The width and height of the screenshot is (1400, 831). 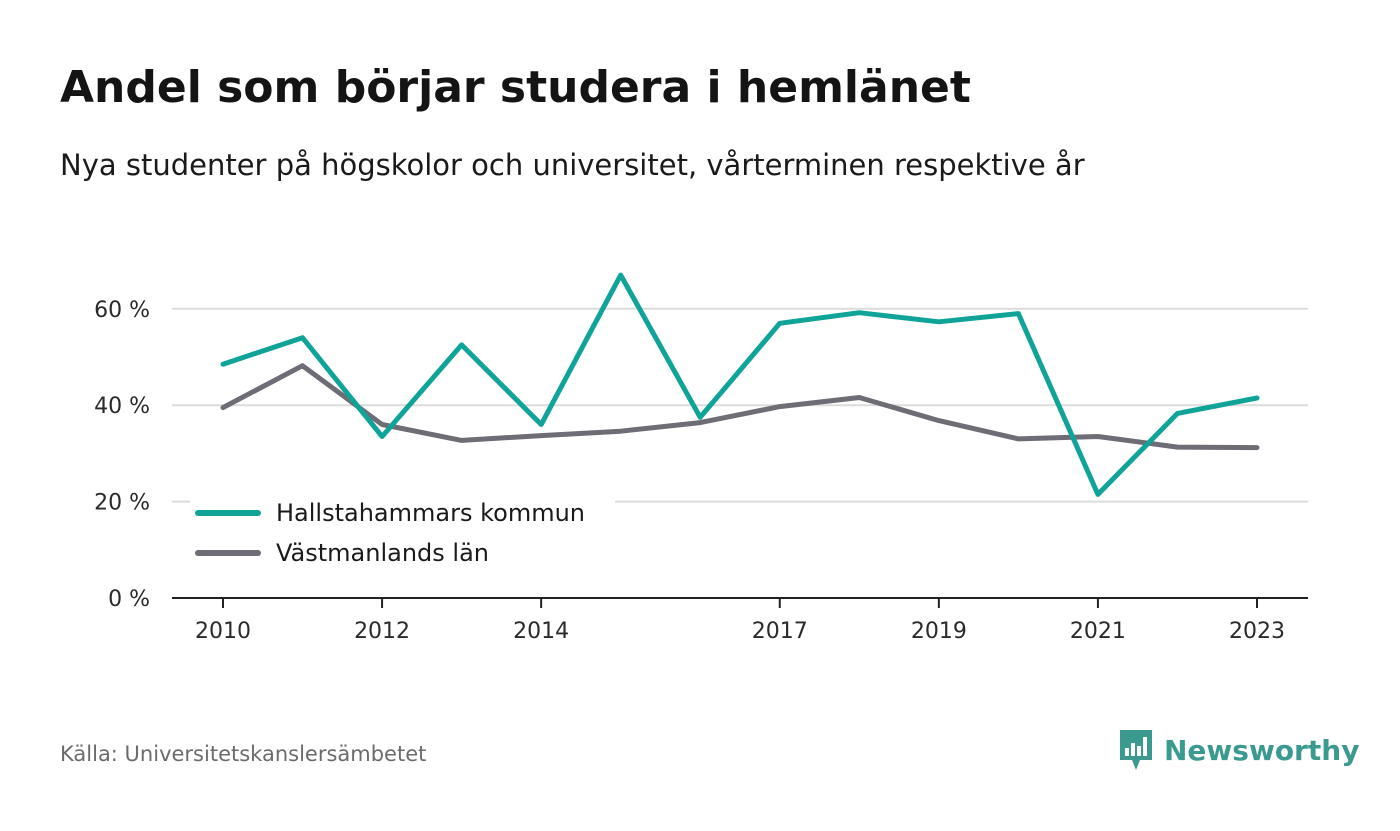 I want to click on y-tick-label: 0 %, so click(x=129, y=599).